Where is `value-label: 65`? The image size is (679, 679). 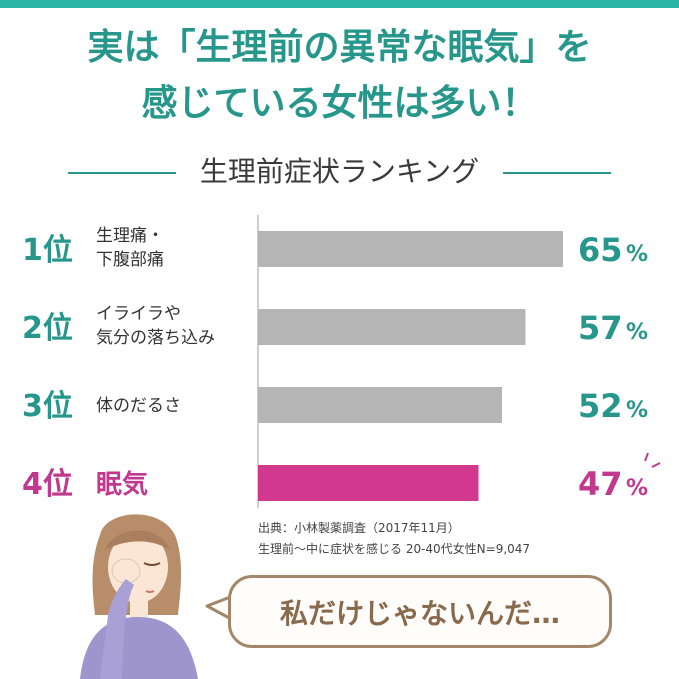
value-label: 65 is located at coordinates (600, 250).